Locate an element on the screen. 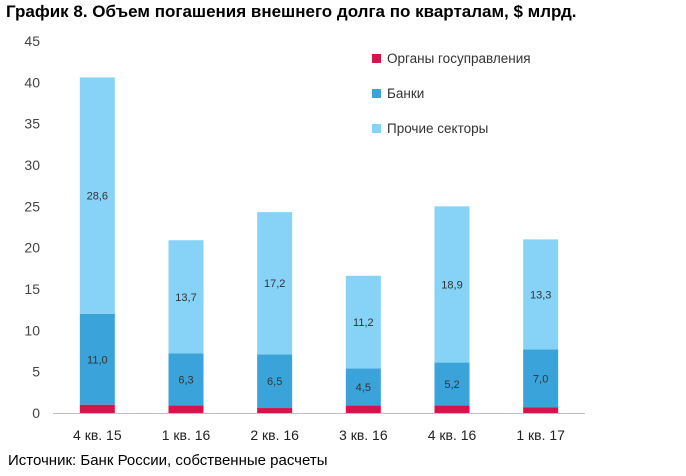 This screenshot has width=686, height=476. y-tick-label: 25 is located at coordinates (32, 206).